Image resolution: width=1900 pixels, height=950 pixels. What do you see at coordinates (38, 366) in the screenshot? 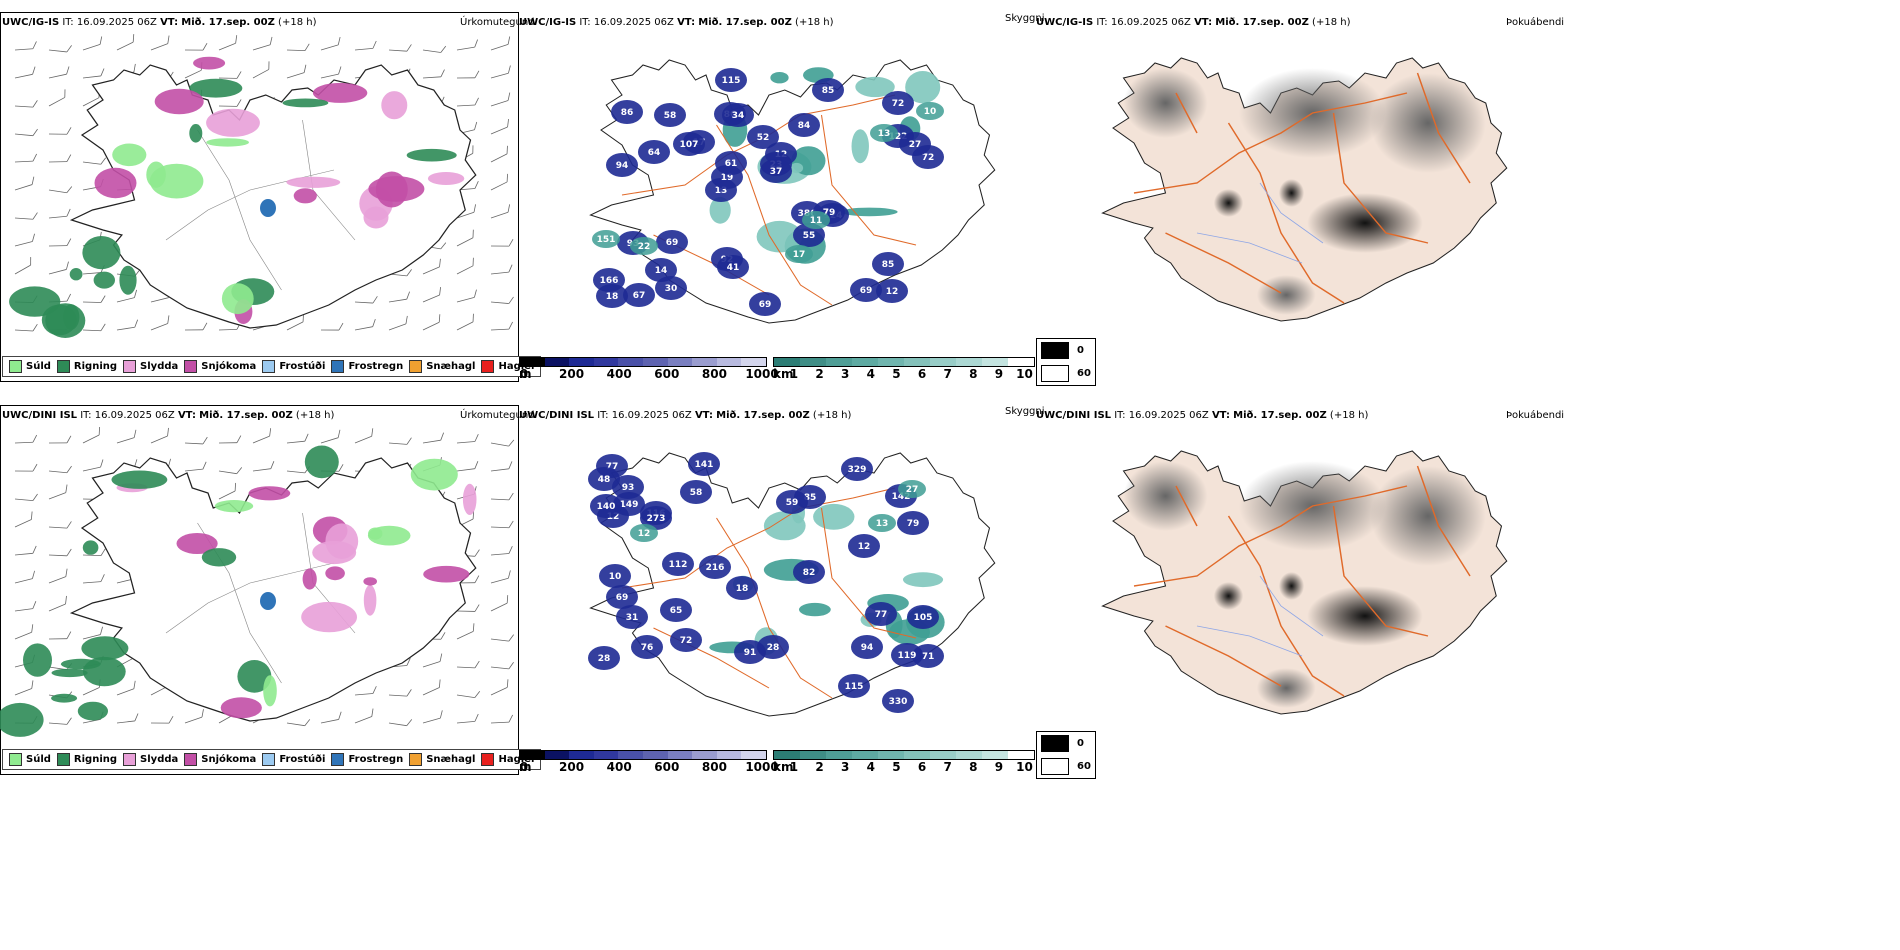
I see `legend-label: Súld` at bounding box center [38, 366].